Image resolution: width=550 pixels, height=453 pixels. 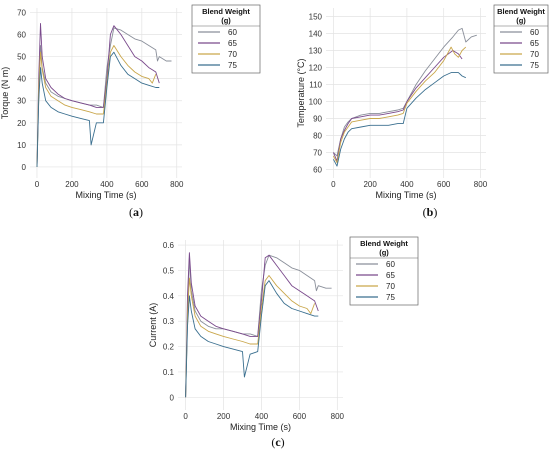 I want to click on y-tick-label: 0.4, so click(x=169, y=296).